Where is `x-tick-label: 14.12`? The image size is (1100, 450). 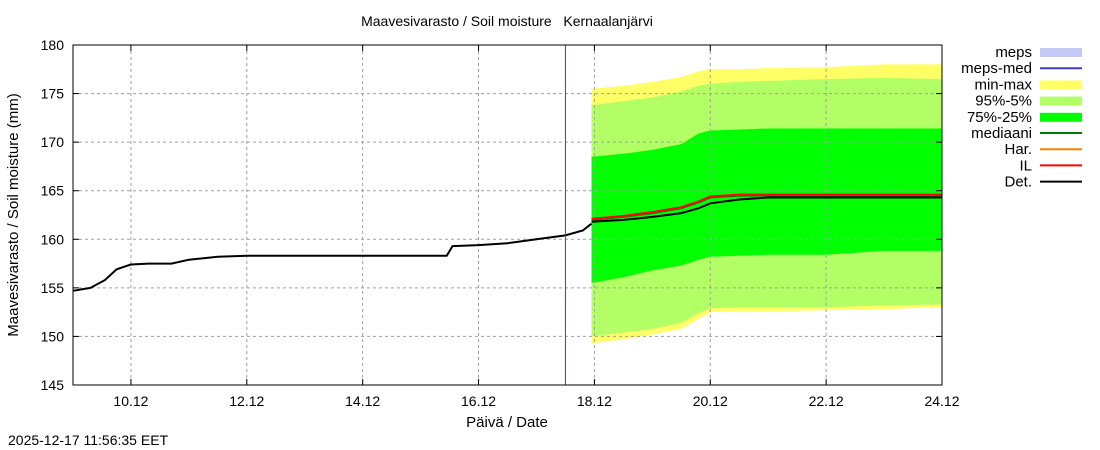
x-tick-label: 14.12 is located at coordinates (362, 401).